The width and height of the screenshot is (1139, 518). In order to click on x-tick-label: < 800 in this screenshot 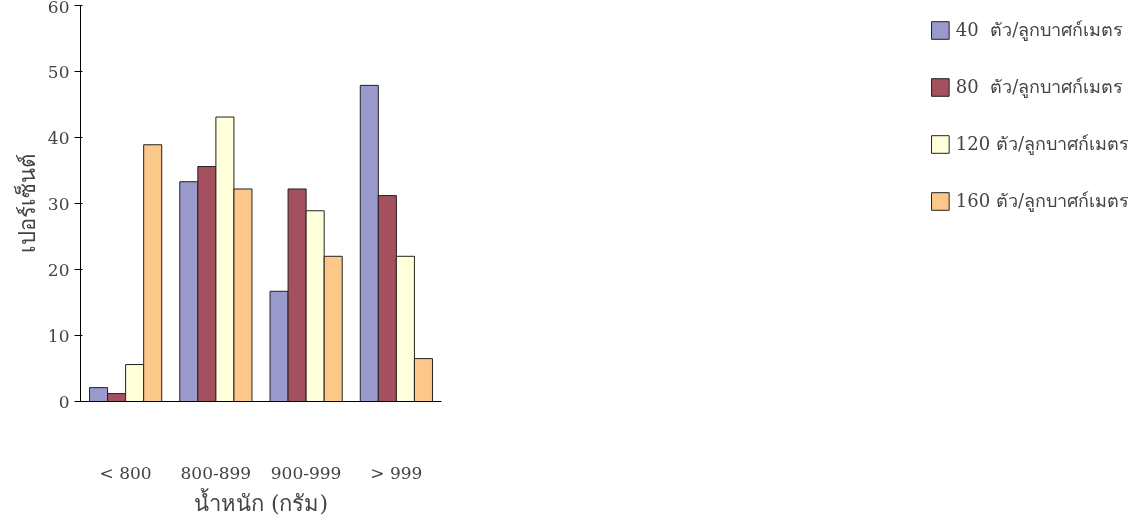, I will do `click(125, 472)`.